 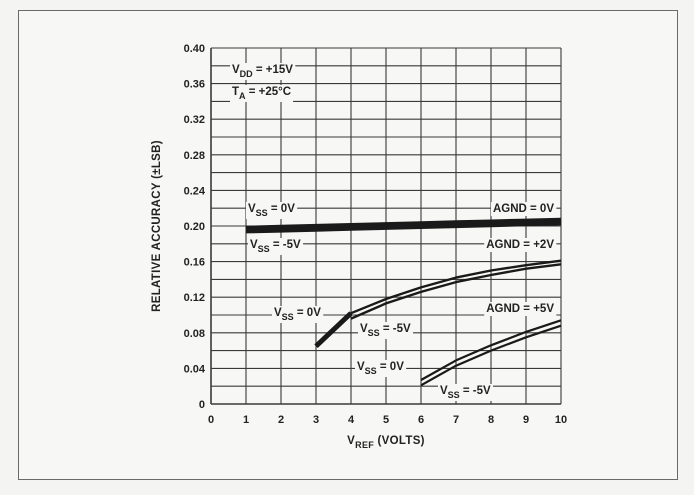 I want to click on series-line-start, so click(x=333, y=329).